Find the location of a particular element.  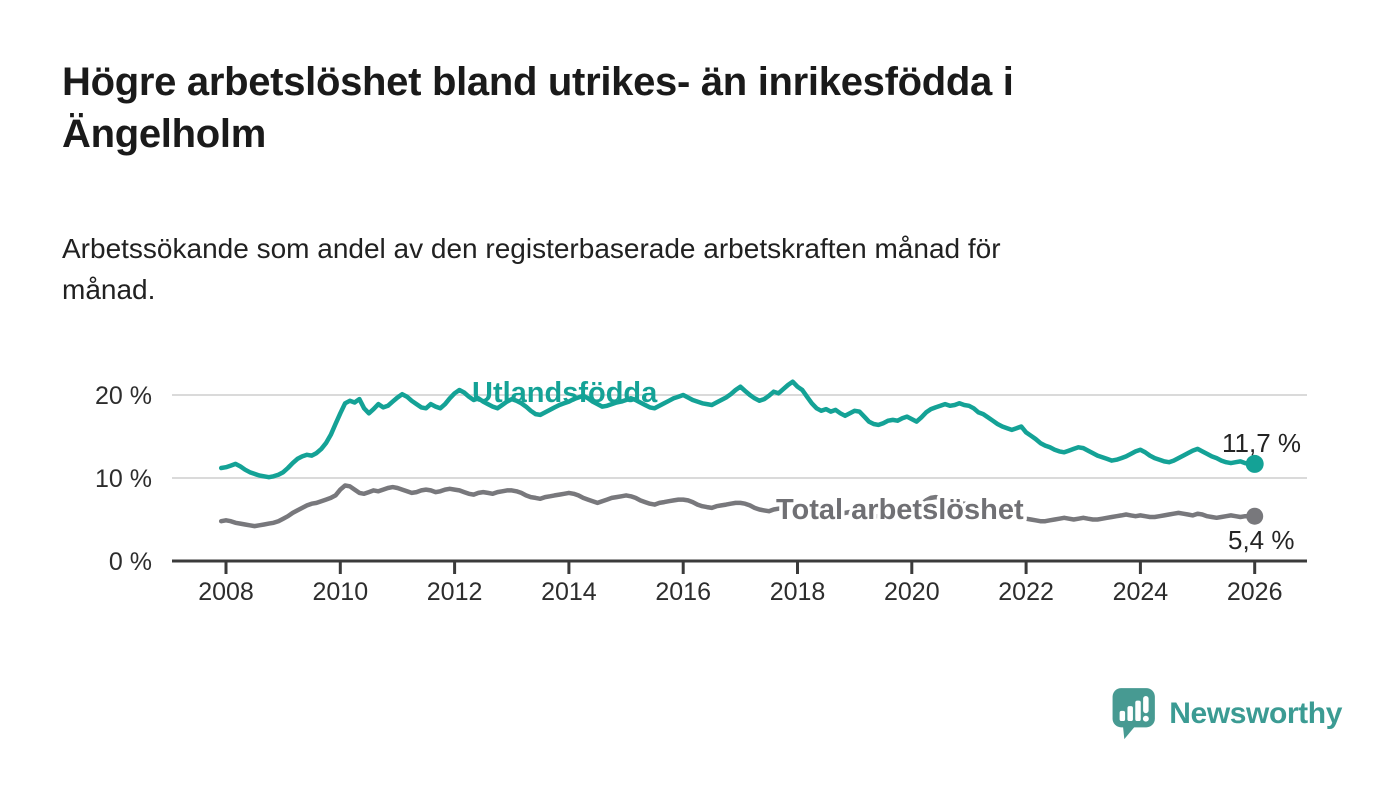

series-line-total-arbetsloshet is located at coordinates (737, 506).